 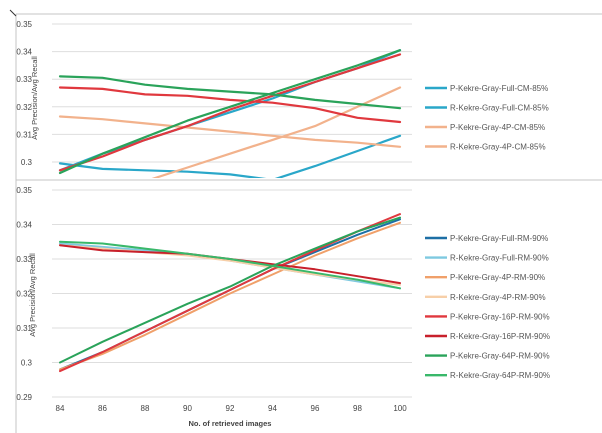 What do you see at coordinates (102, 408) in the screenshot?
I see `x-tick-label: 86` at bounding box center [102, 408].